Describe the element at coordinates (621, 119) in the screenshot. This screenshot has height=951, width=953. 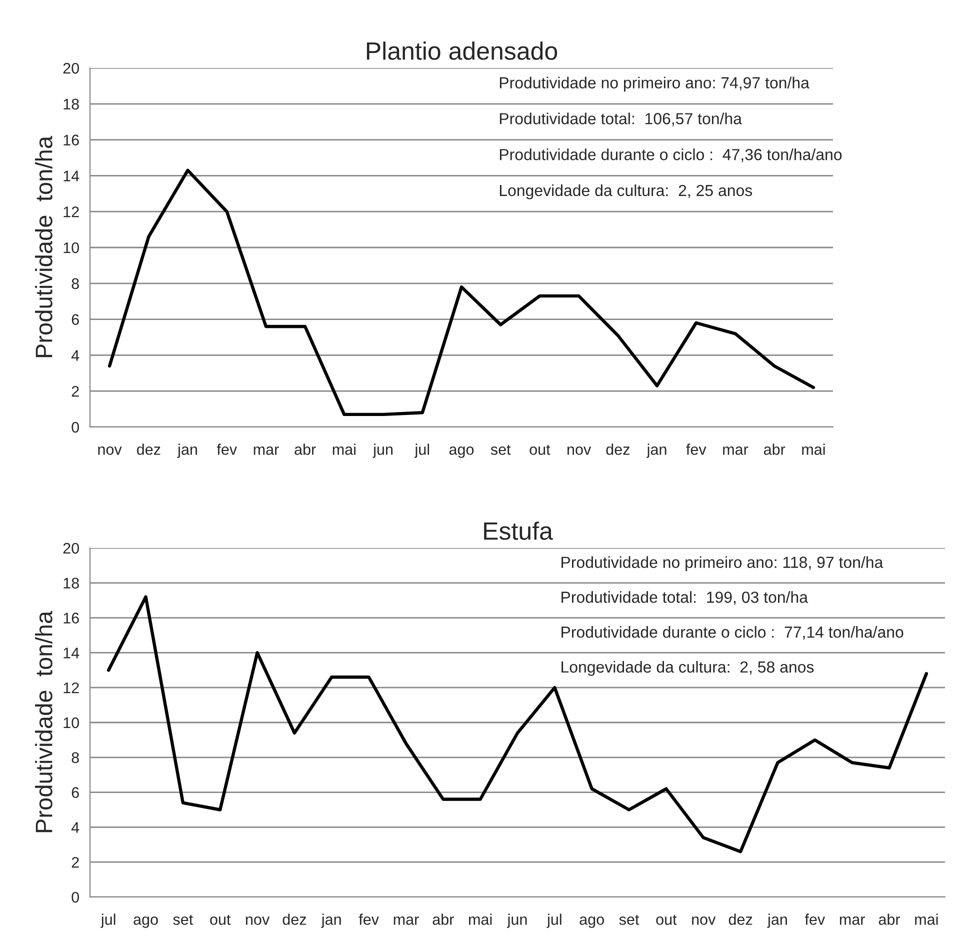
I see `annotation: Produtividade total: 106,57 ton/ha` at that location.